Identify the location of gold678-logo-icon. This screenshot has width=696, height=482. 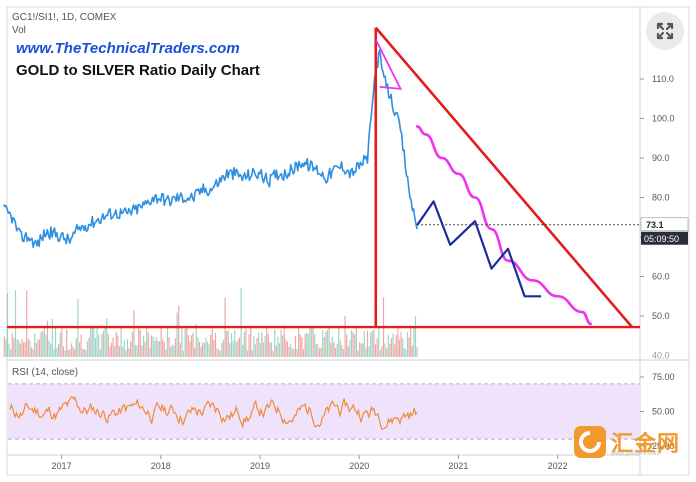
(590, 442).